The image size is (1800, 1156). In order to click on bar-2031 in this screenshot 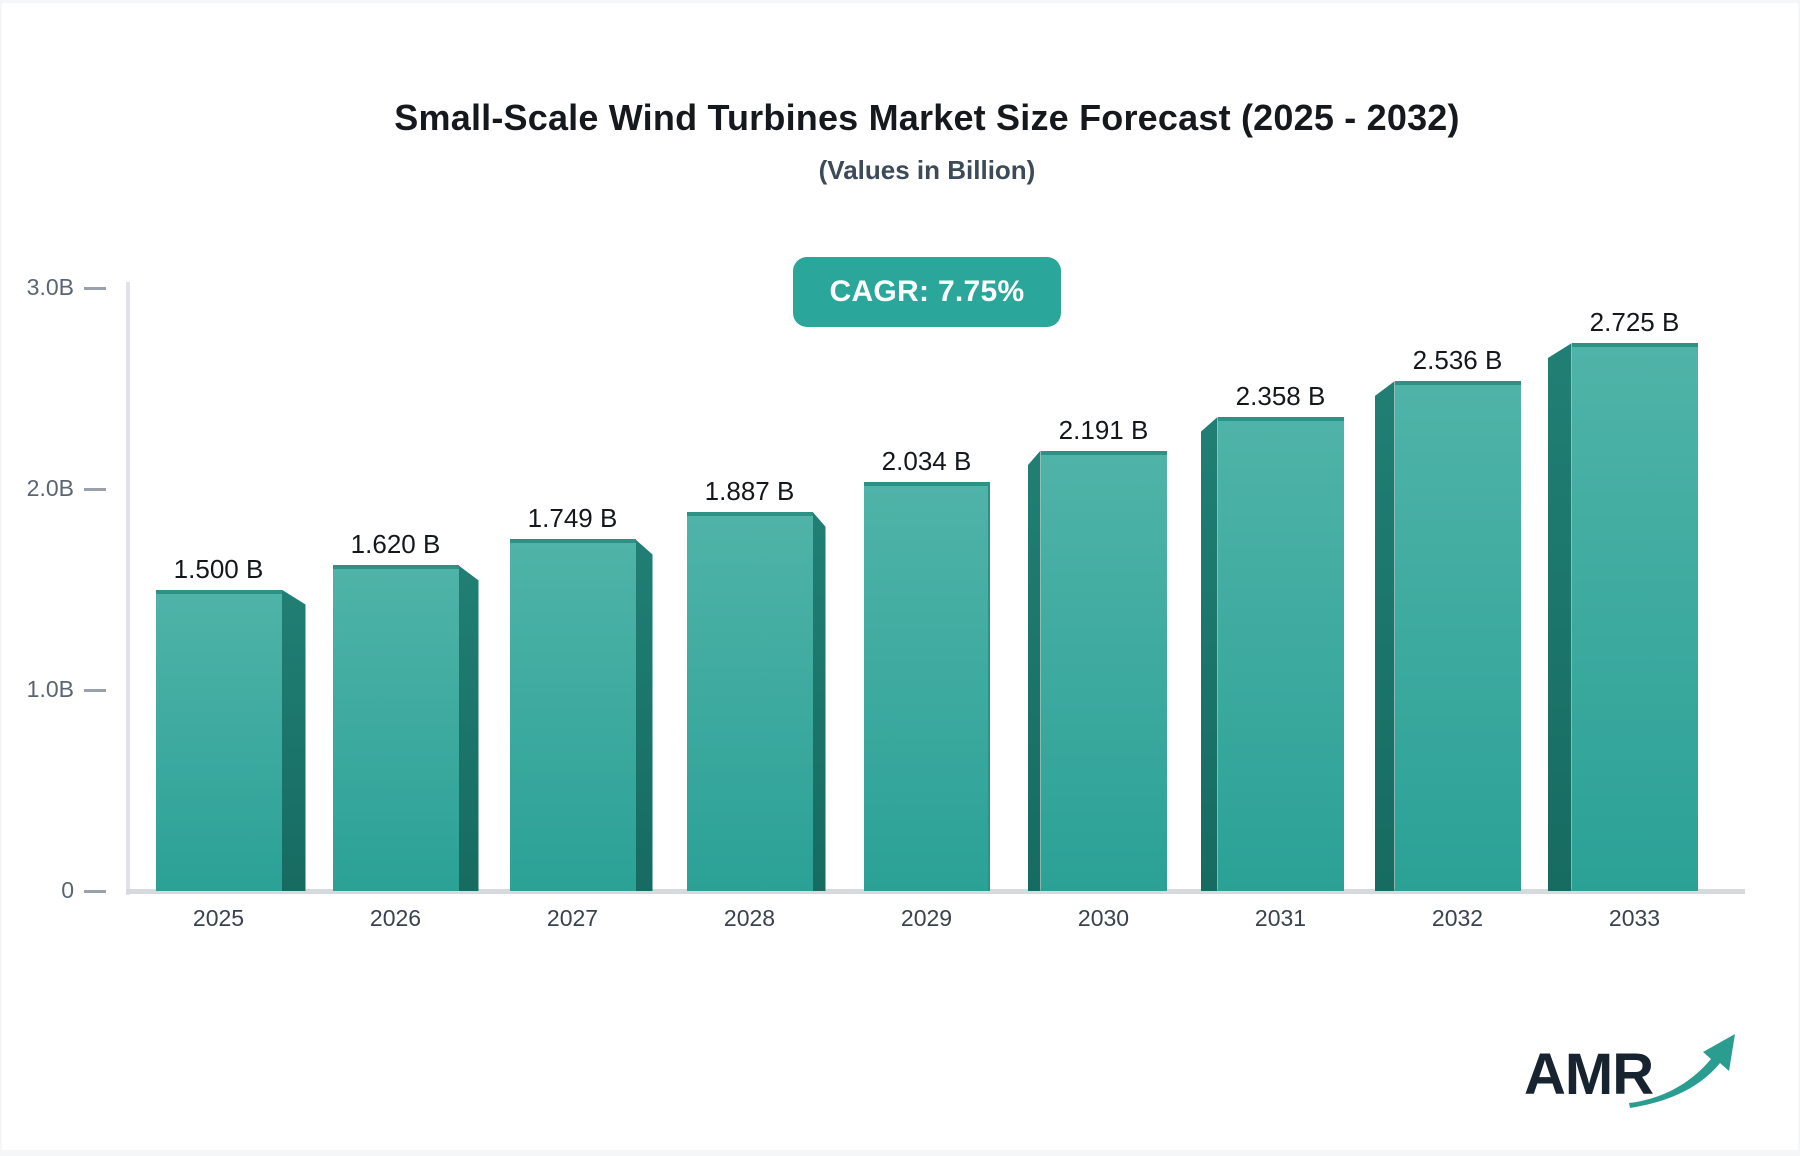, I will do `click(1280, 654)`.